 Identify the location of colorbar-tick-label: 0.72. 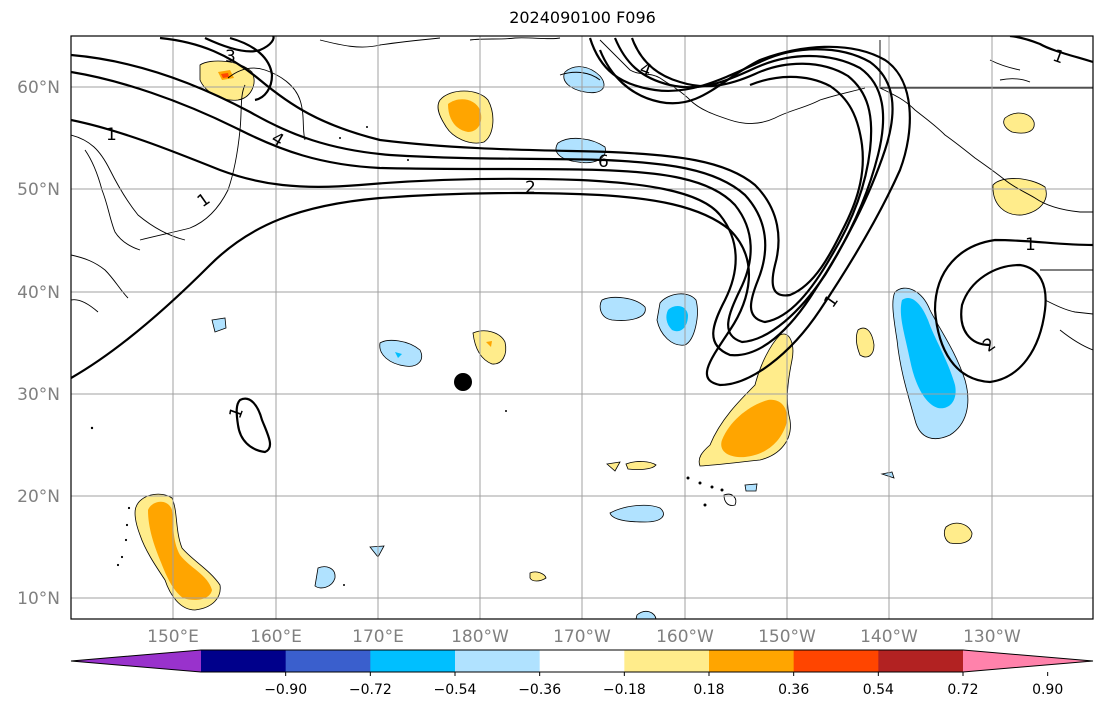
(962, 690).